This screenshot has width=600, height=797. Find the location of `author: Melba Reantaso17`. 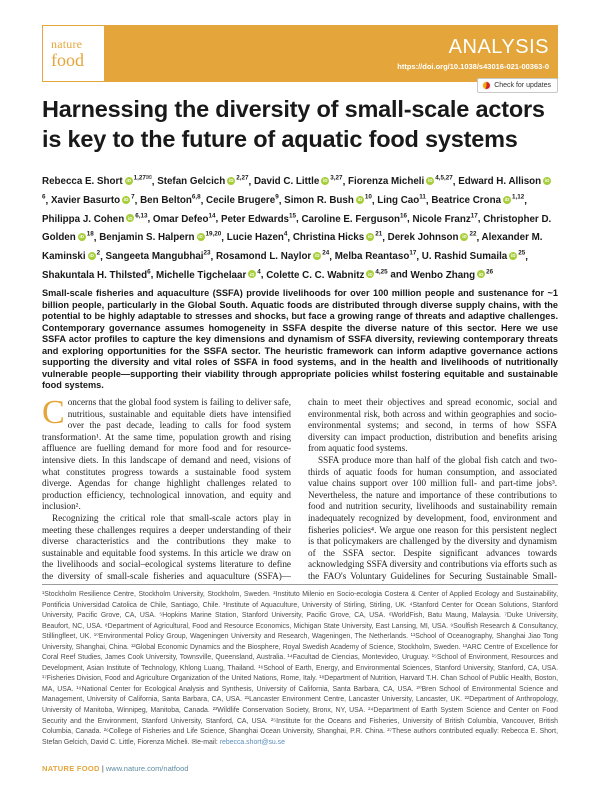

author: Melba Reantaso17 is located at coordinates (375, 255).